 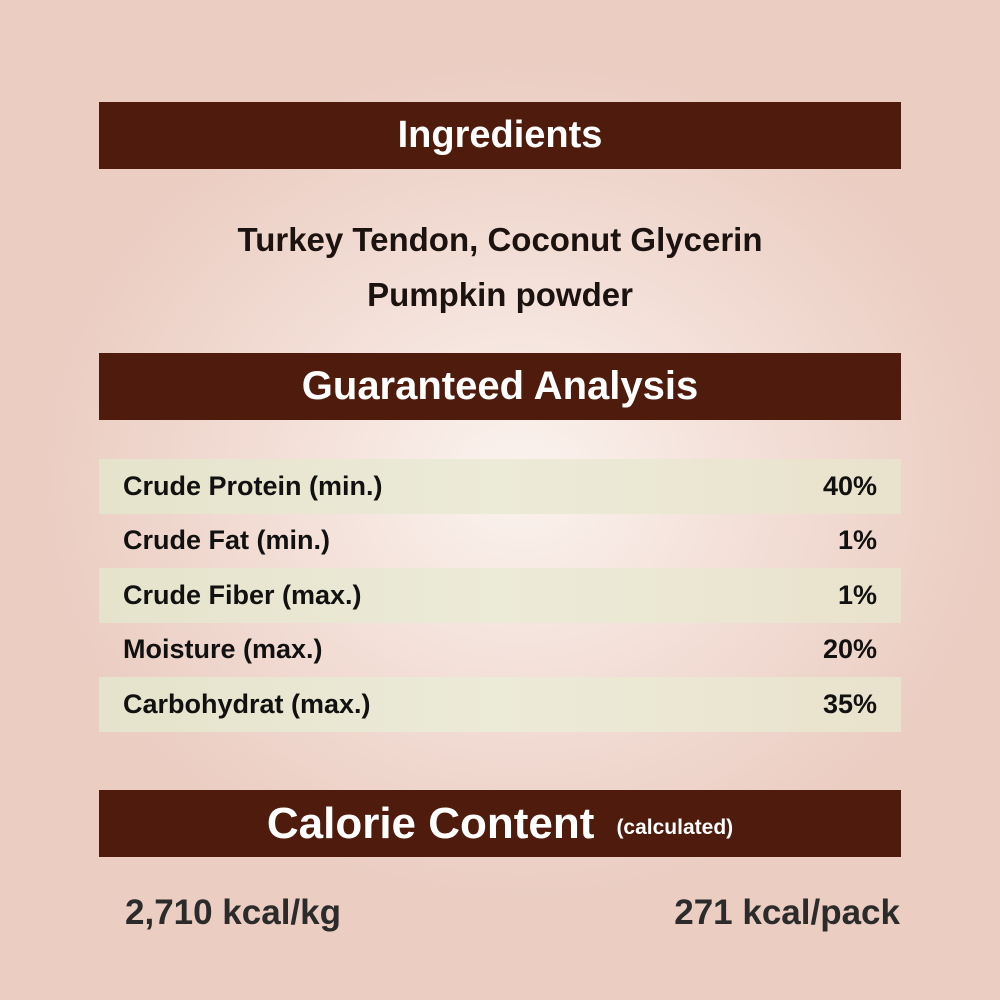 I want to click on ingredients-banner: Ingredients, so click(x=500, y=135).